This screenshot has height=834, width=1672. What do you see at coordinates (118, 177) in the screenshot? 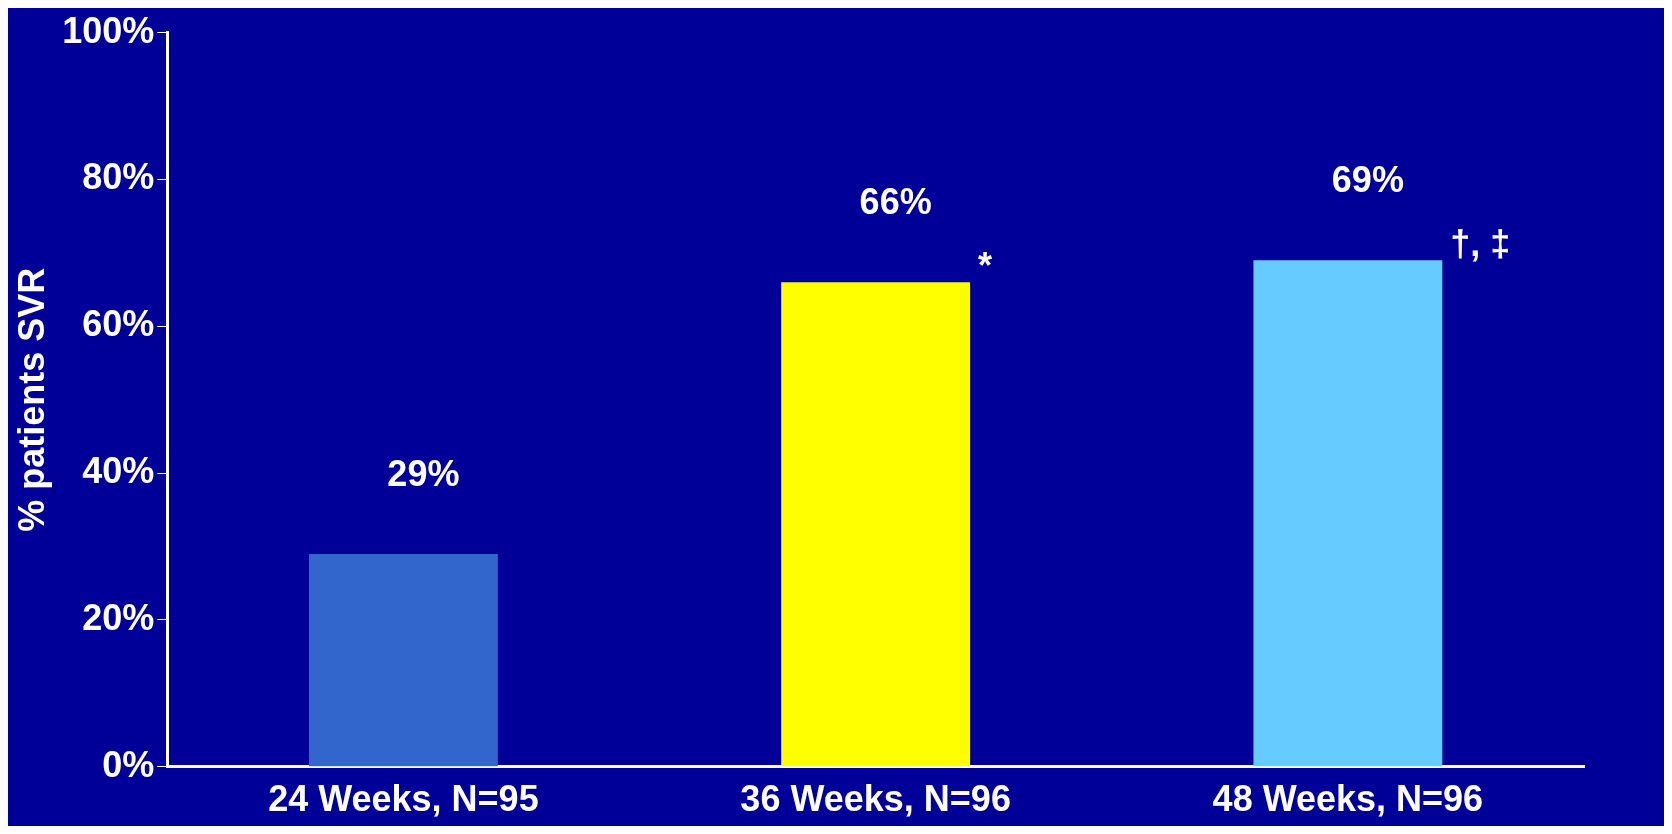
I see `y-tick-label: 80%` at bounding box center [118, 177].